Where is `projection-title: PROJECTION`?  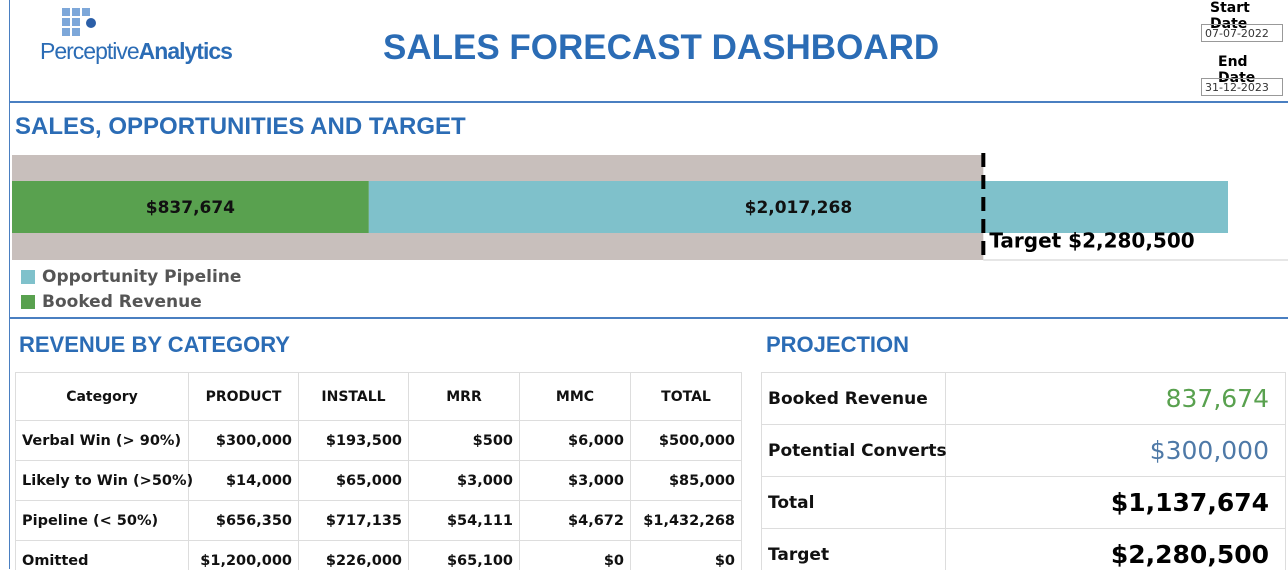
projection-title: PROJECTION is located at coordinates (838, 344).